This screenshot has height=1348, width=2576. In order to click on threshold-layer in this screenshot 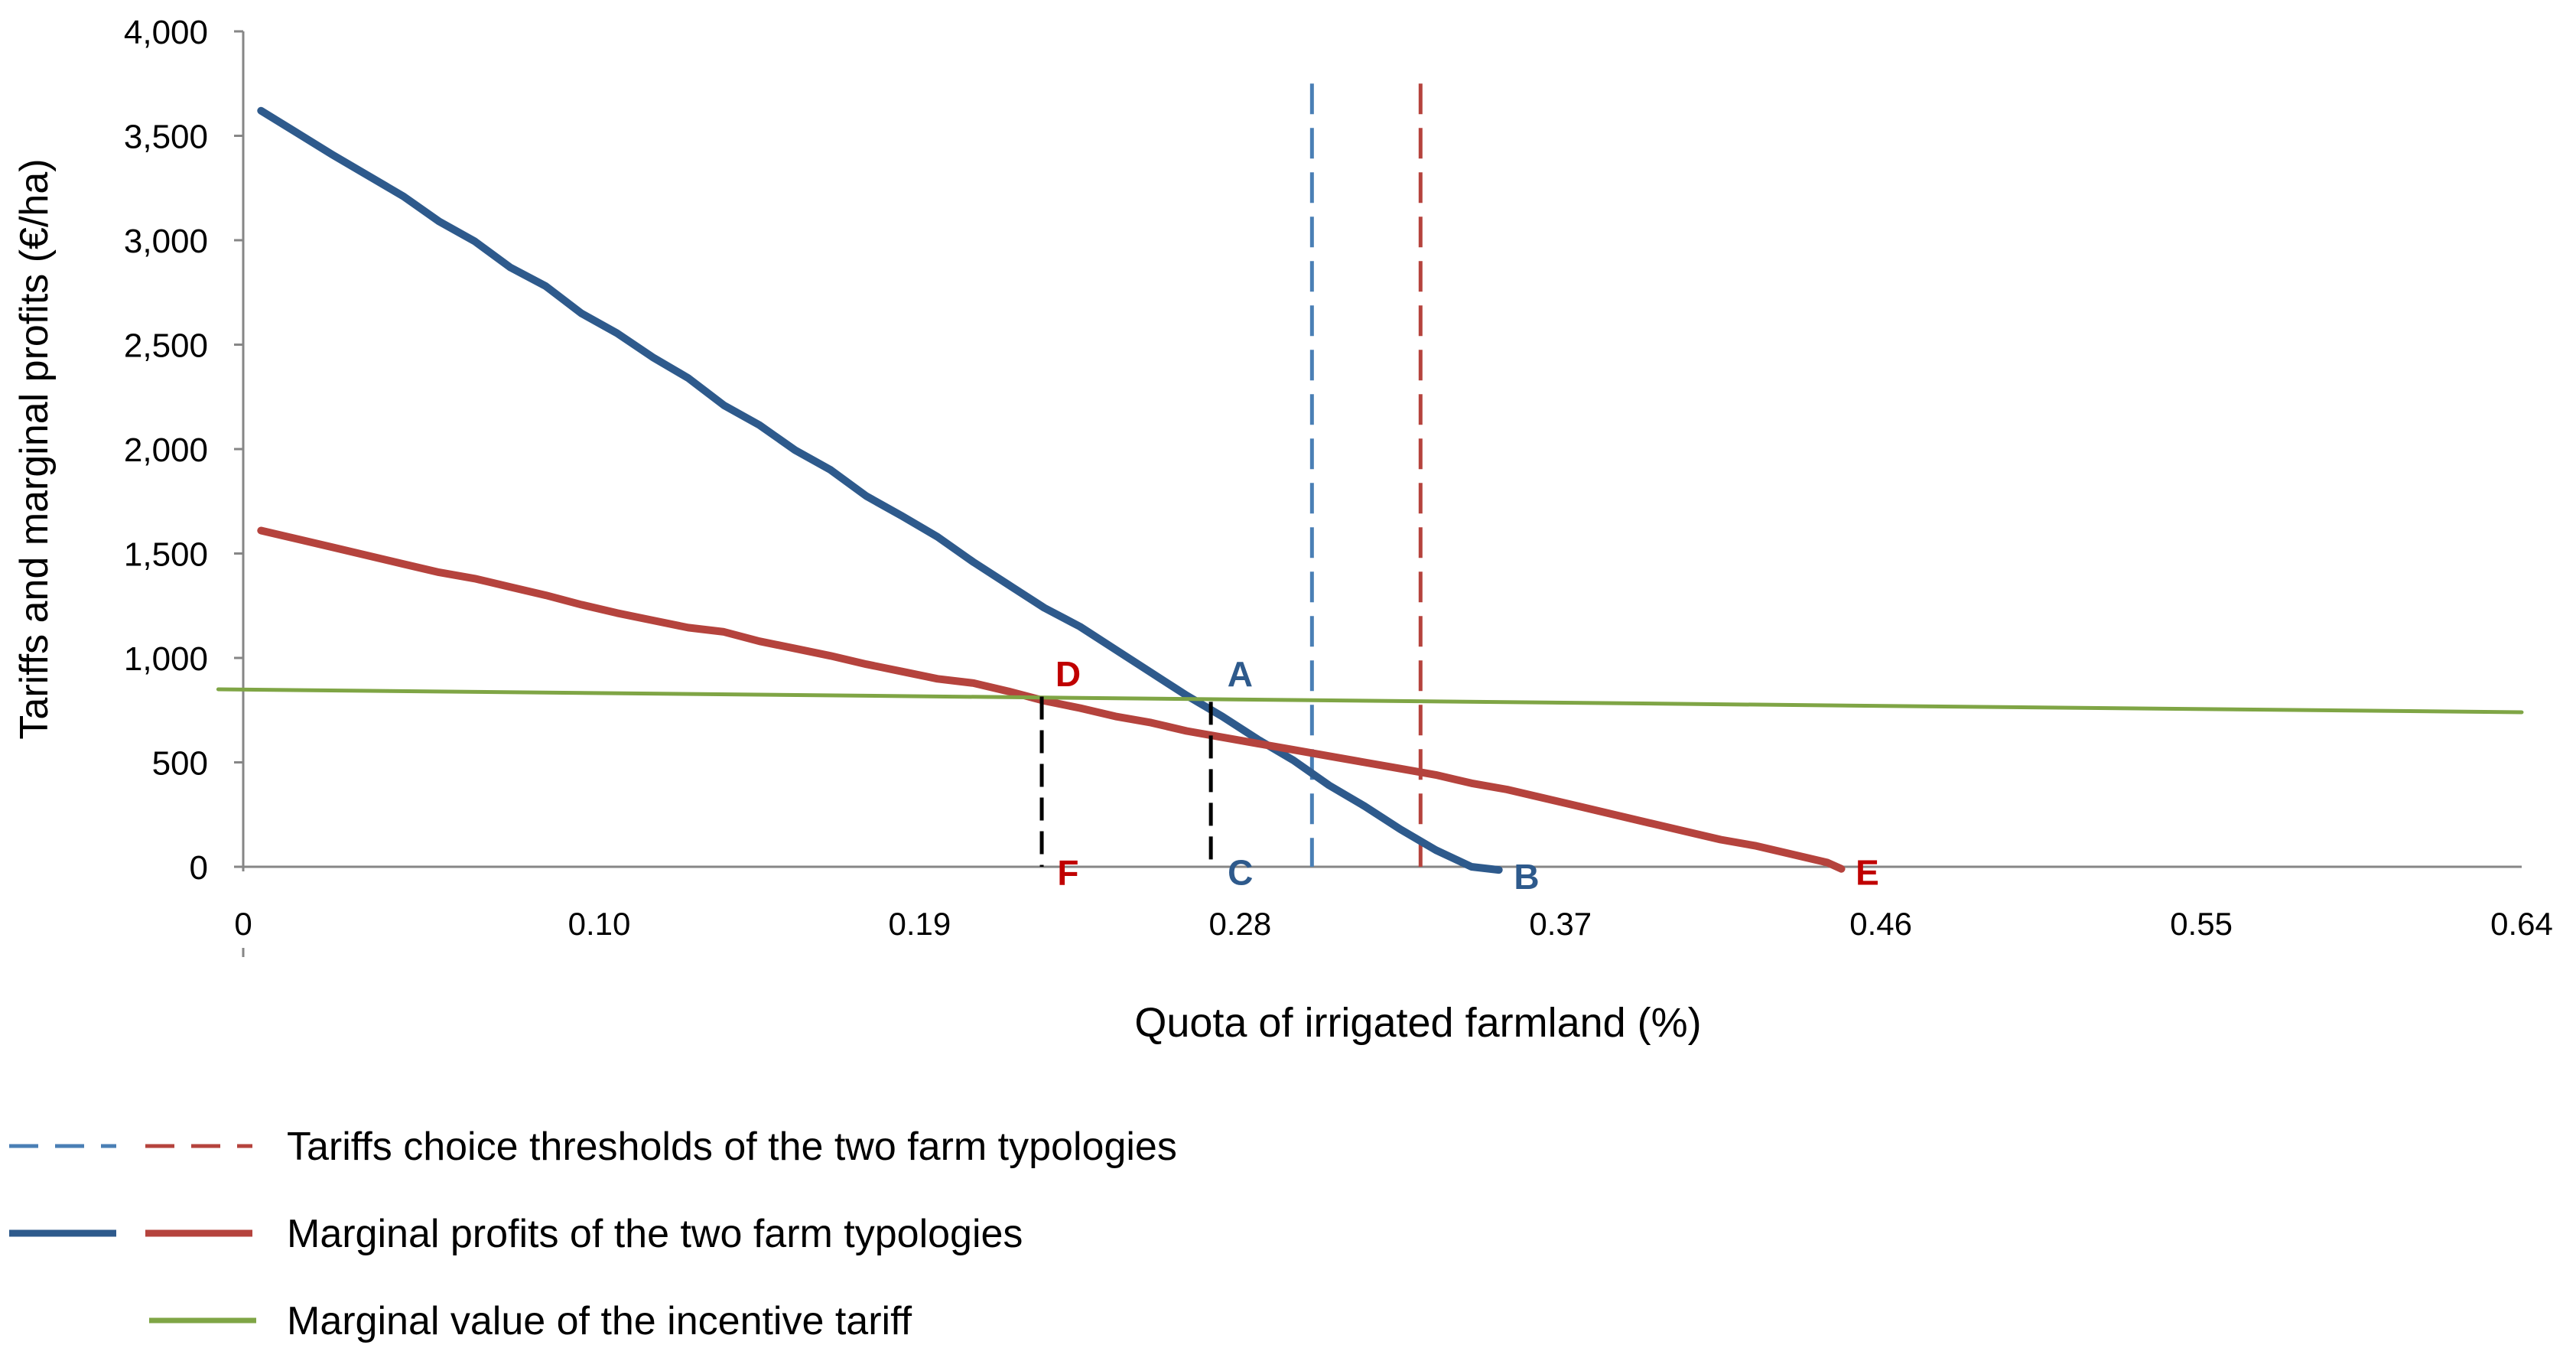, I will do `click(1366, 475)`.